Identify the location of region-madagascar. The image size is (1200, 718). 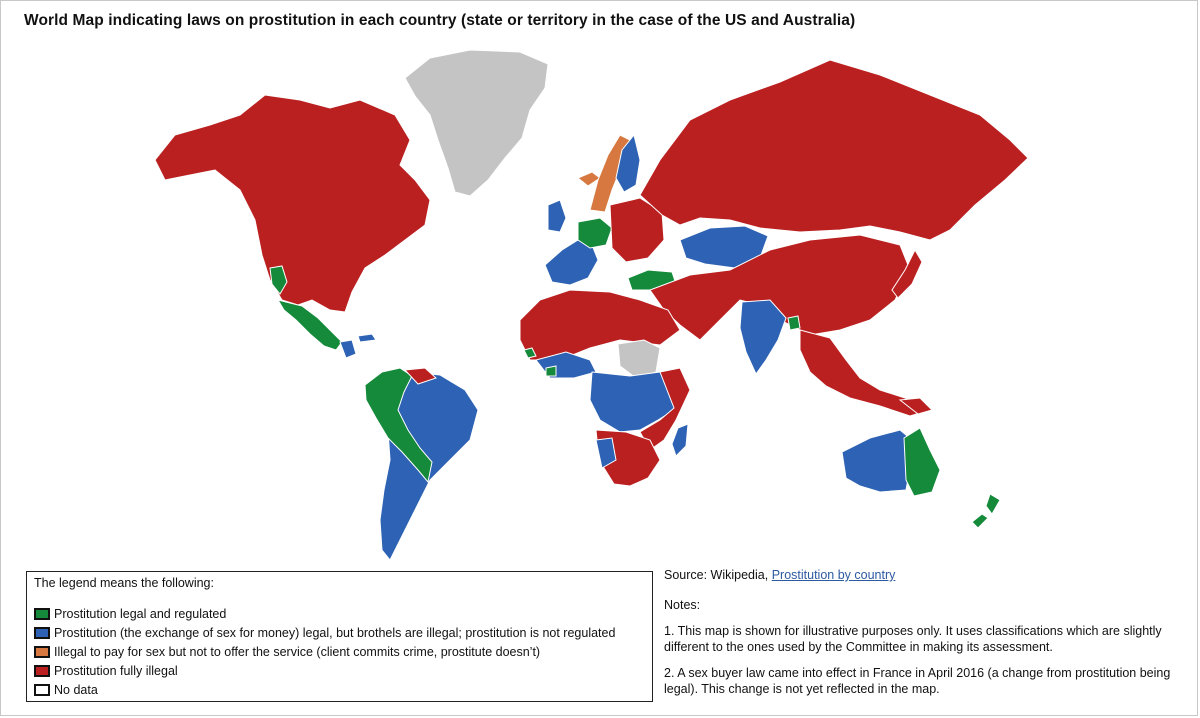
(680, 440).